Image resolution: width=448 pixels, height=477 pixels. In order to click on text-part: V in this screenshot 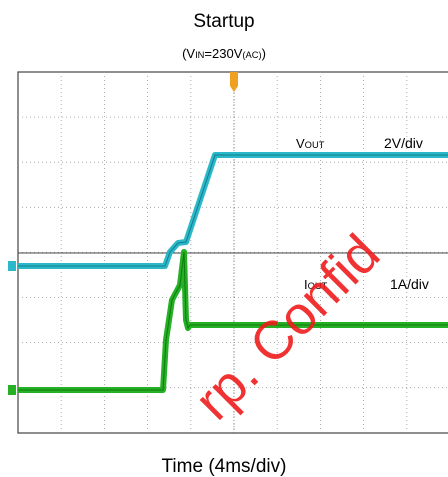, I will do `click(300, 143)`.